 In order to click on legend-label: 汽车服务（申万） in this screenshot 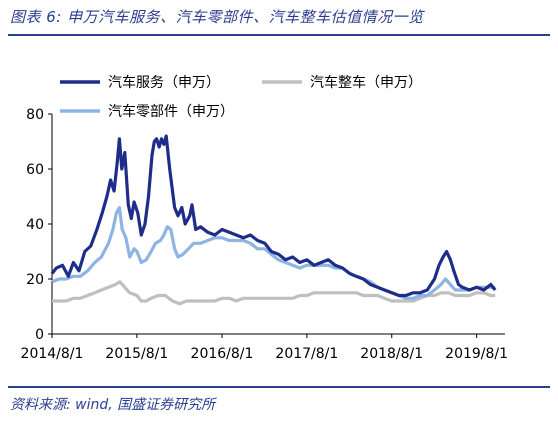, I will do `click(164, 82)`.